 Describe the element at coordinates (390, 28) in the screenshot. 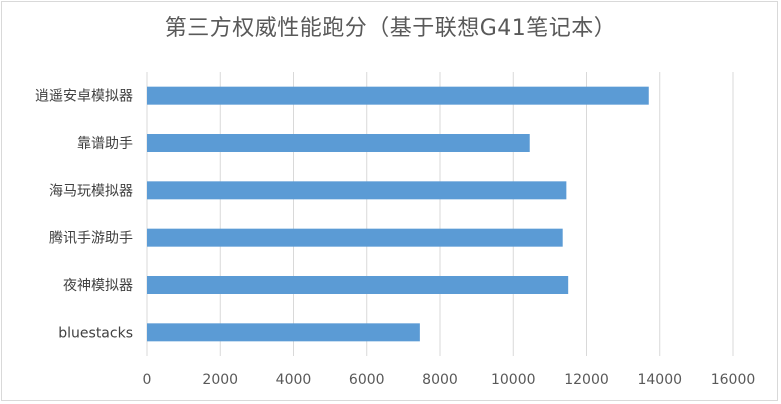

I see `chart-title: 第三方权威性能跑分（基于联想G41笔记本）` at that location.